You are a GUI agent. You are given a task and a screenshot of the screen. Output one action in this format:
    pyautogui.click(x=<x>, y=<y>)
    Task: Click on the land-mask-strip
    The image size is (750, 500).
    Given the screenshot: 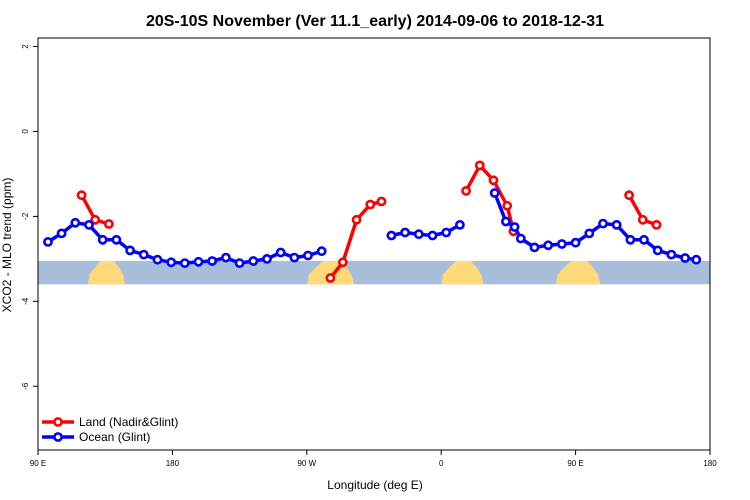 What is the action you would take?
    pyautogui.click(x=374, y=272)
    